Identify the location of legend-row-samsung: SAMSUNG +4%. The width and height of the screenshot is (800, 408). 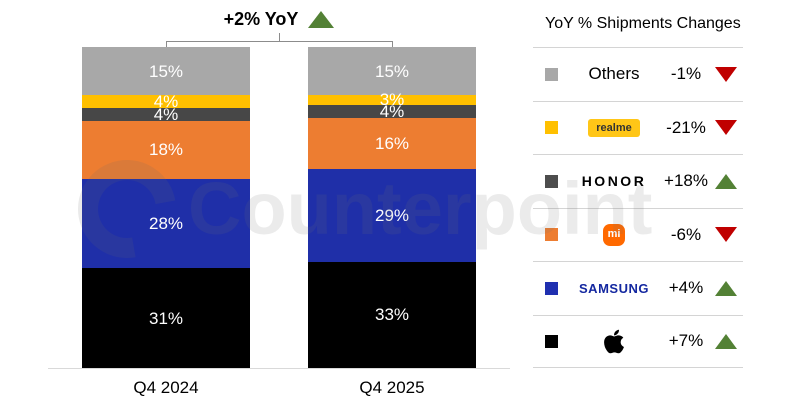
(638, 288).